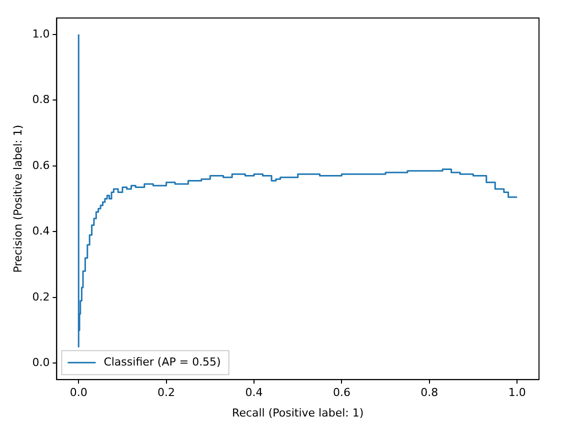  What do you see at coordinates (41, 99) in the screenshot?
I see `y-tick-label: 0.8` at bounding box center [41, 99].